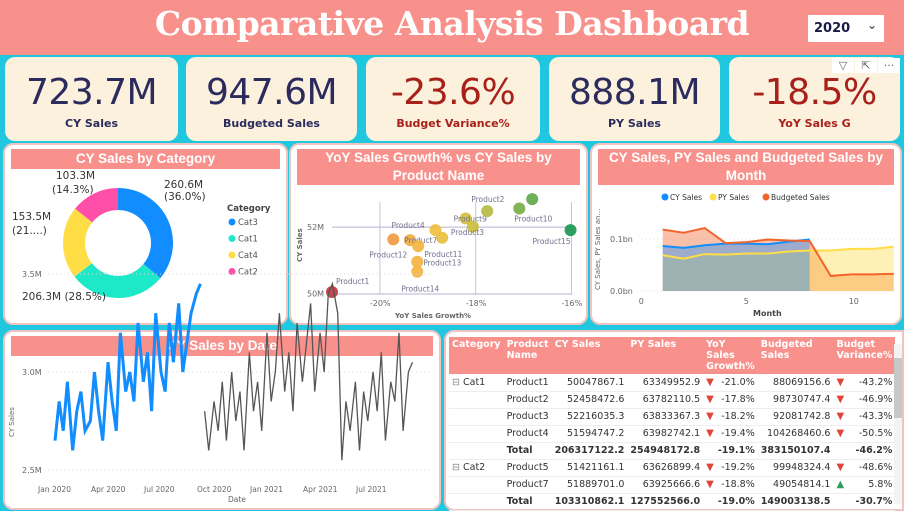  Describe the element at coordinates (453, 123) in the screenshot. I see `kpi-label: Budget Variance%` at that location.